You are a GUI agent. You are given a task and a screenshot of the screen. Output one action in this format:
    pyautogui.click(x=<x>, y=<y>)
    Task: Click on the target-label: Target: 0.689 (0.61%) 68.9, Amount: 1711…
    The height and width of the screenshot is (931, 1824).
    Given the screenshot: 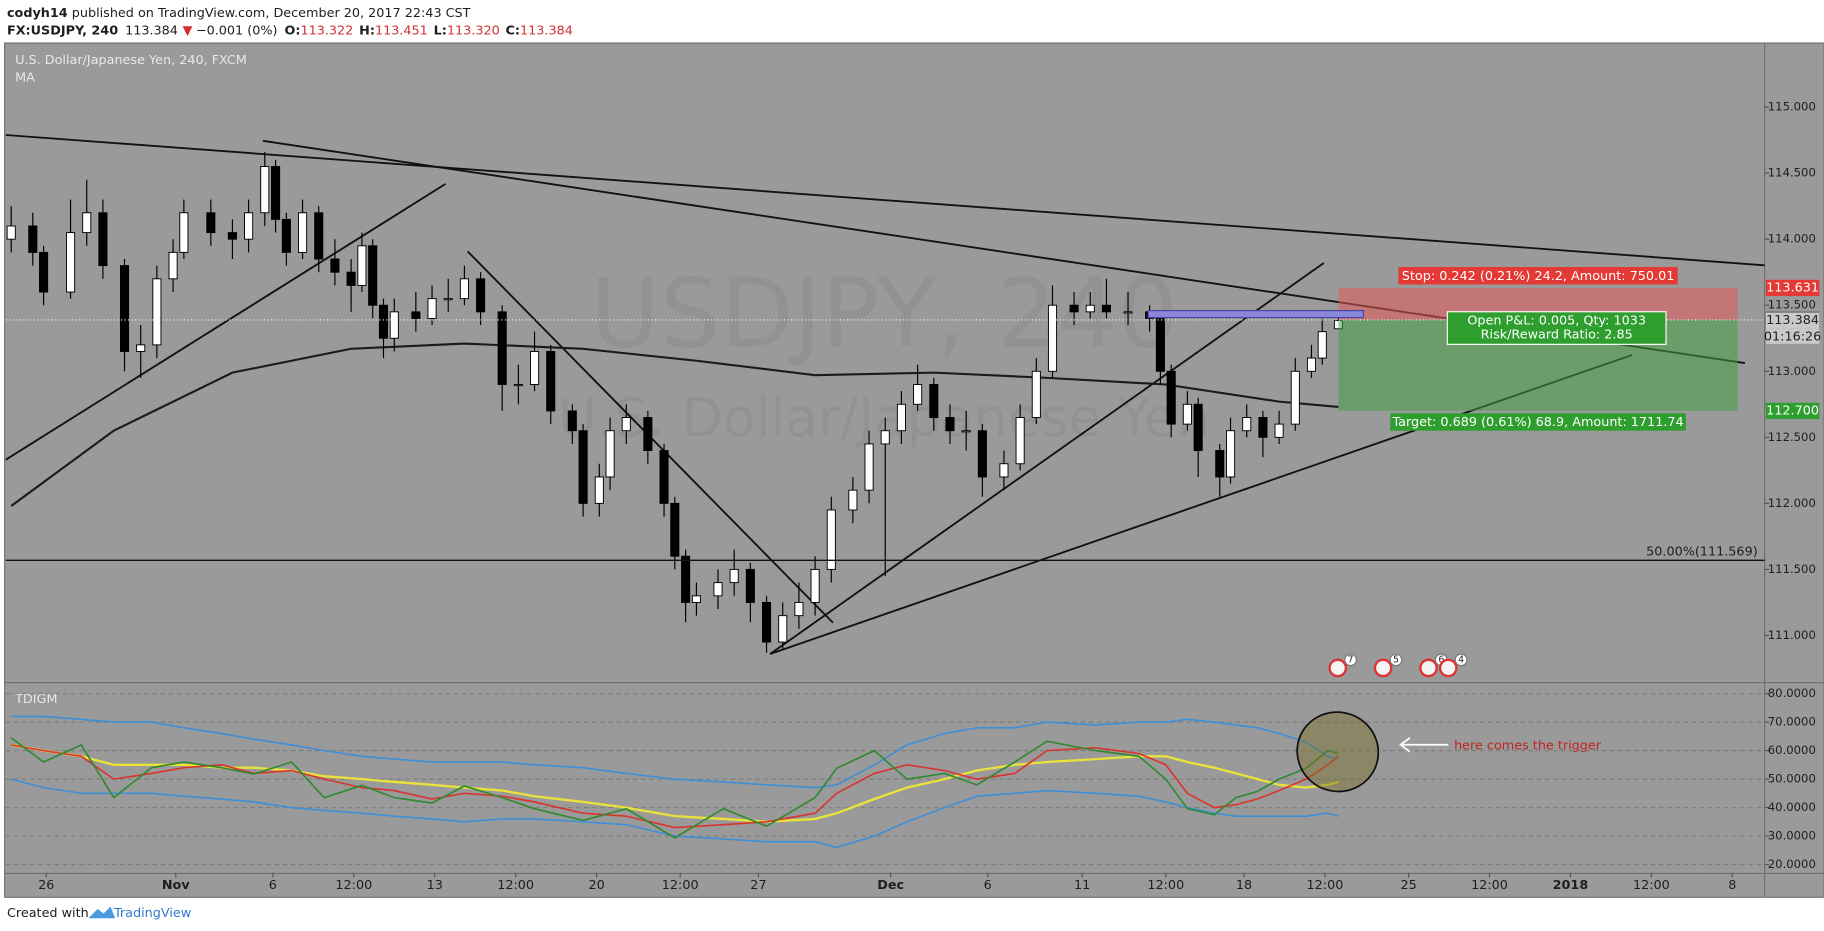 What is the action you would take?
    pyautogui.click(x=1537, y=422)
    